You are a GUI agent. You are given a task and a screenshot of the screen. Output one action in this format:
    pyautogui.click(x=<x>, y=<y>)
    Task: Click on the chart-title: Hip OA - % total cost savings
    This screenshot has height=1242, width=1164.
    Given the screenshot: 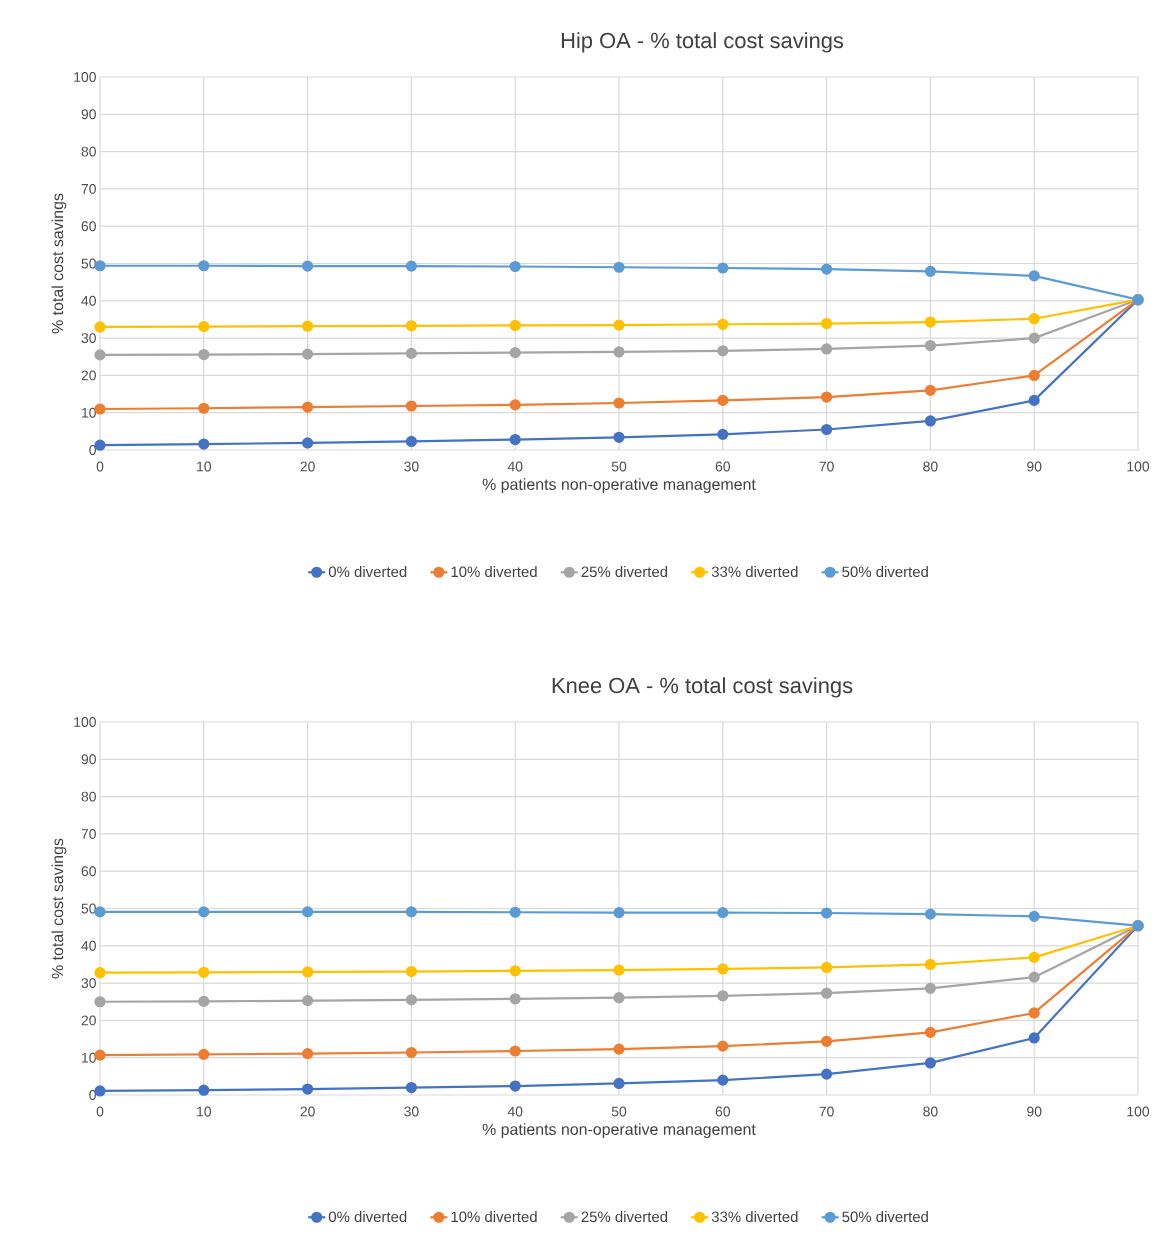 What is the action you would take?
    pyautogui.click(x=702, y=42)
    